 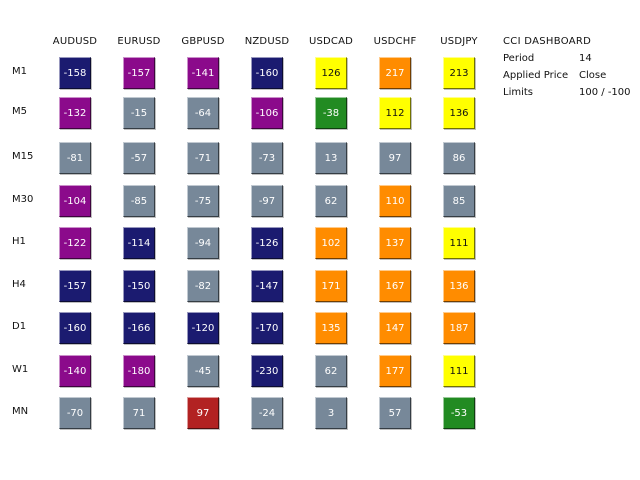 What do you see at coordinates (331, 286) in the screenshot?
I see `cci-cell-usdcad-h4: 171` at bounding box center [331, 286].